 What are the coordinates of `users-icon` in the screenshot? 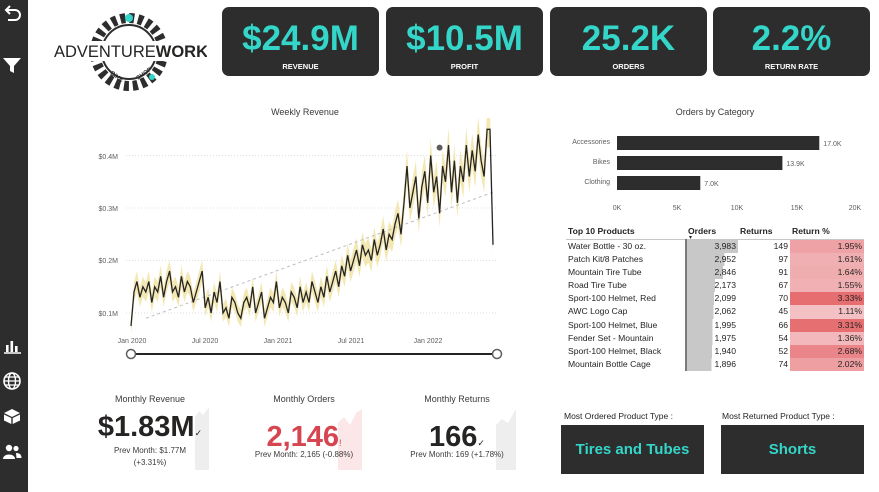 It's located at (12, 452).